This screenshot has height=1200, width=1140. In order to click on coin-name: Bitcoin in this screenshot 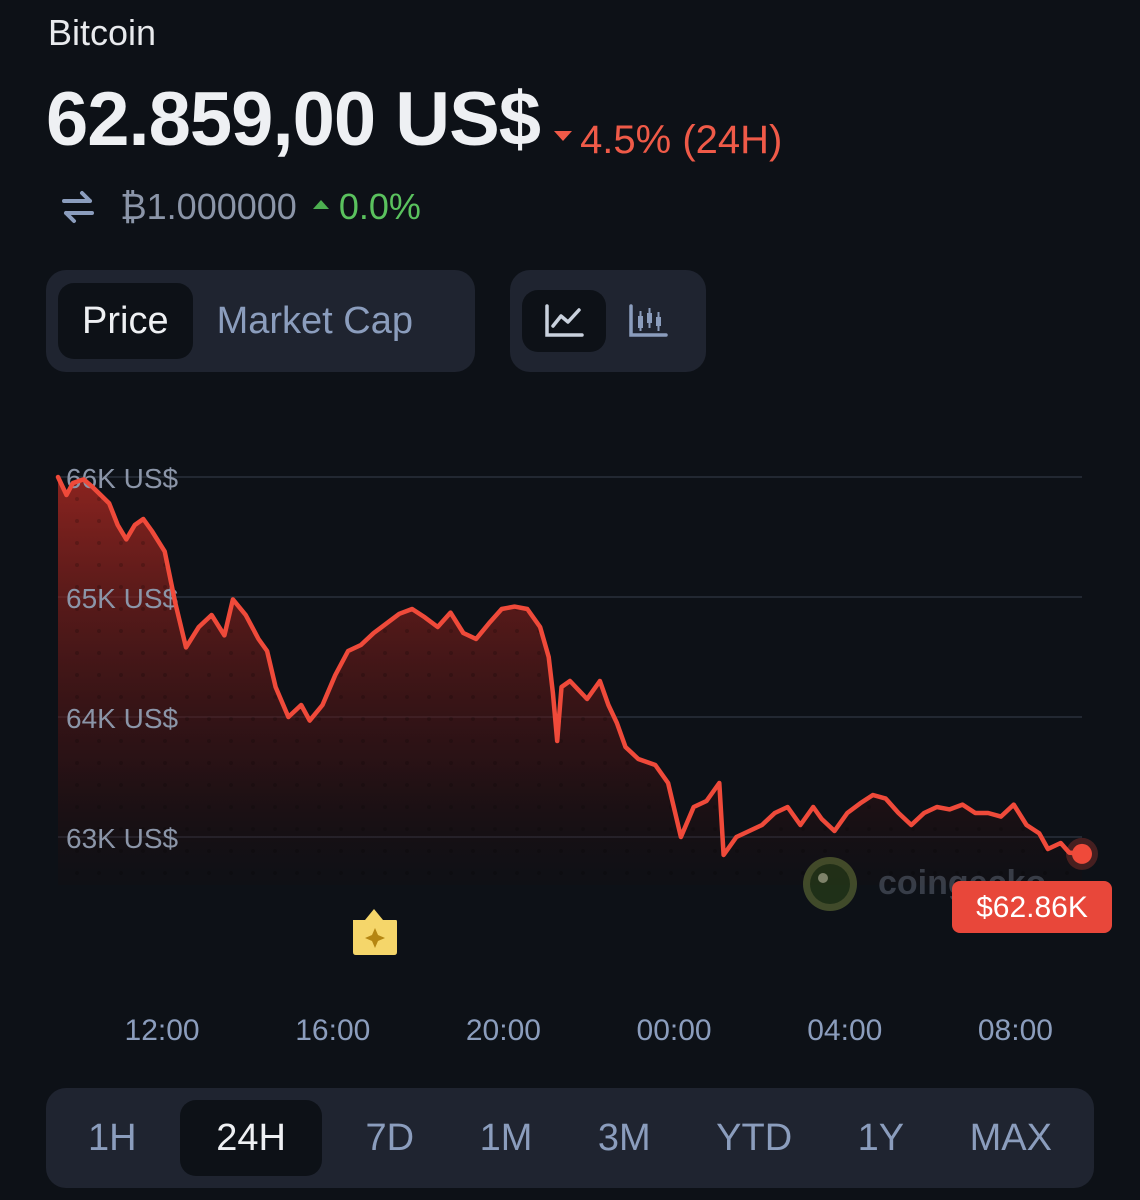, I will do `click(102, 32)`.